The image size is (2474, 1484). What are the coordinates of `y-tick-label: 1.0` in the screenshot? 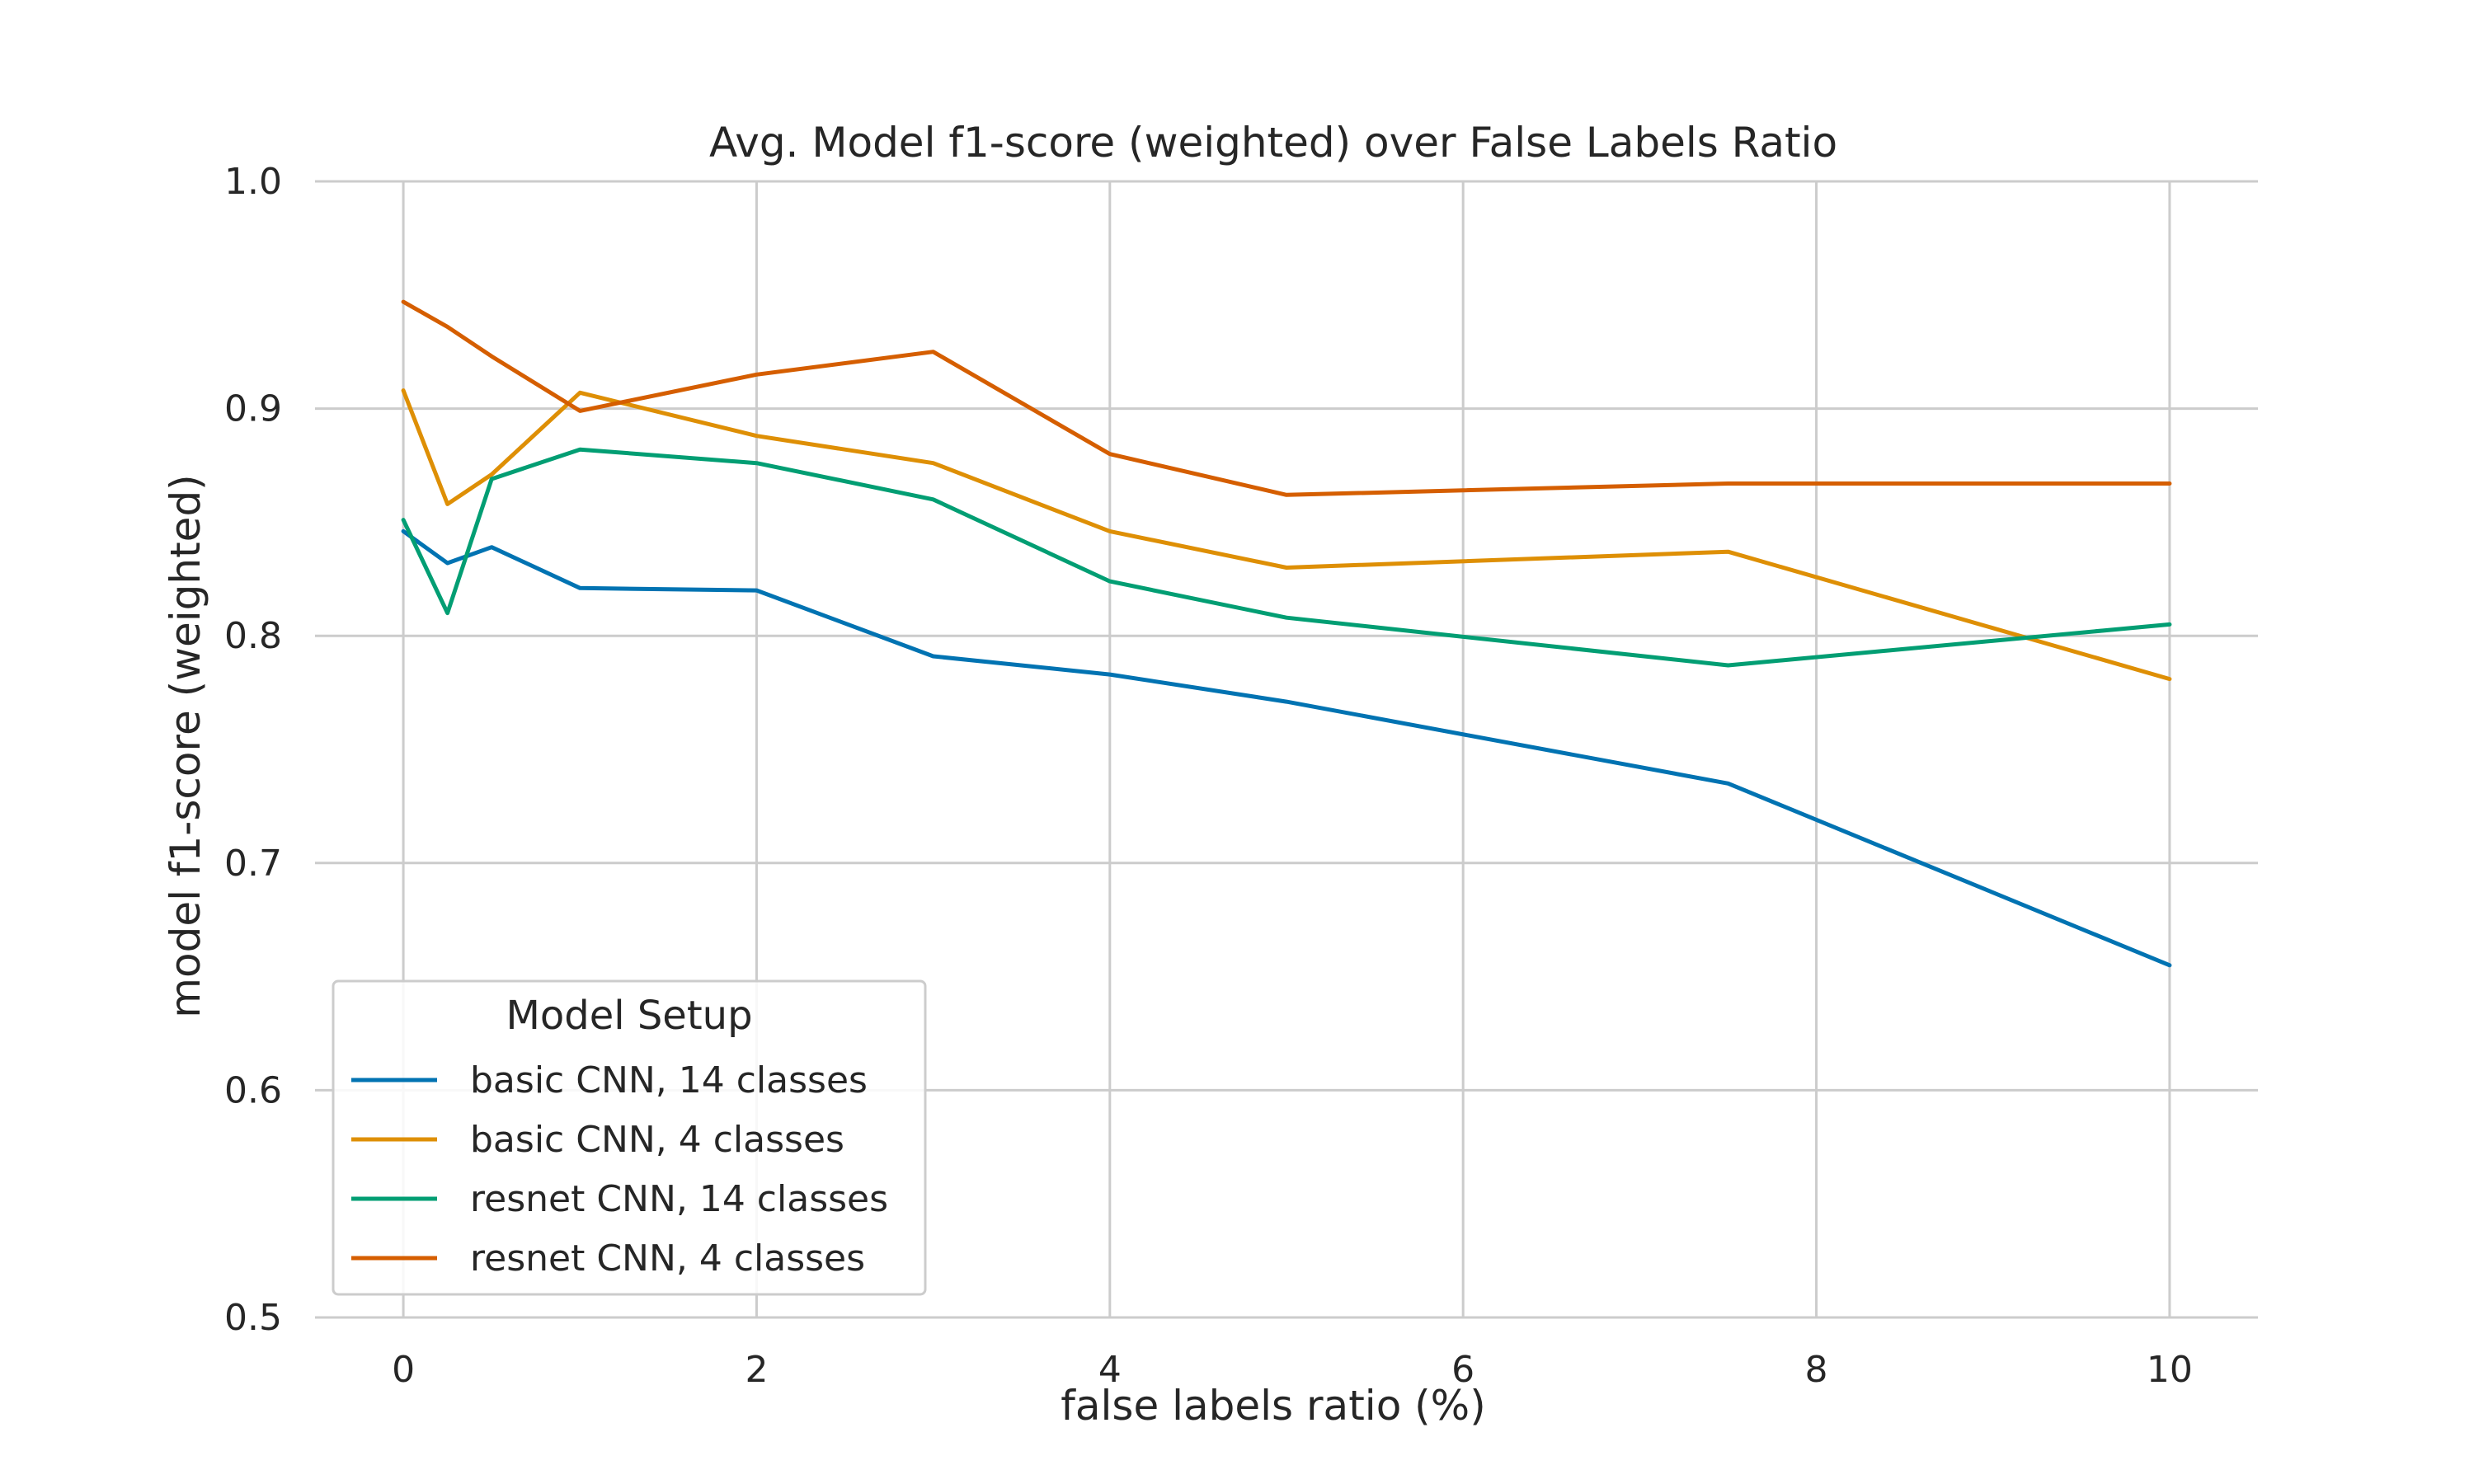 It's located at (253, 182).